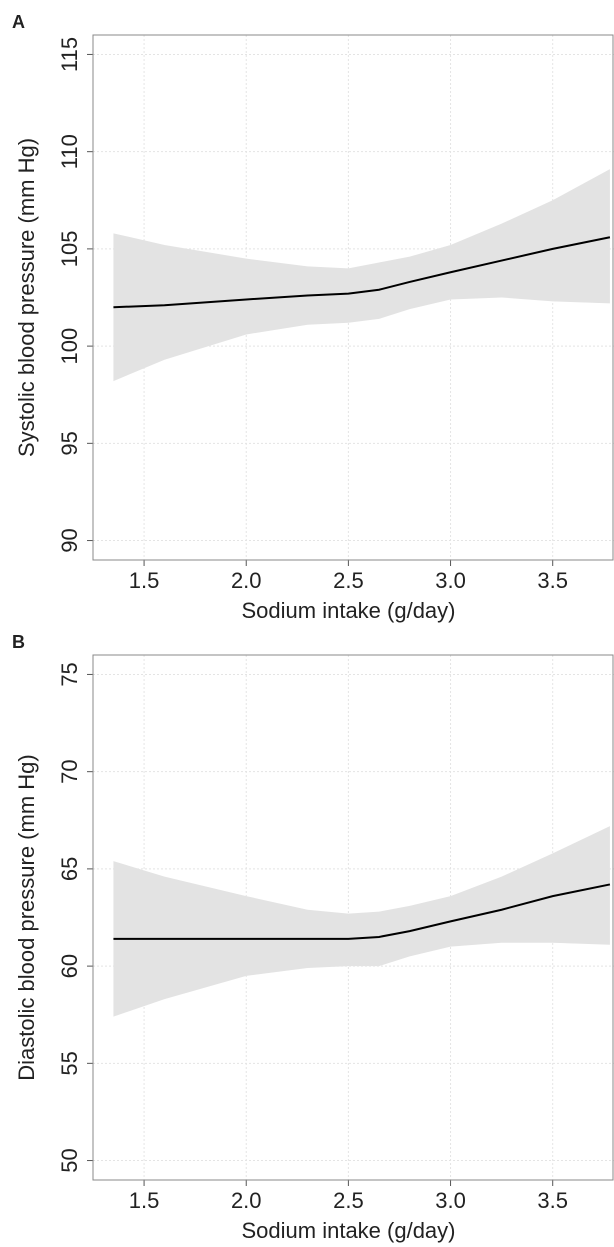  I want to click on y-tick-label: 50, so click(69, 1160).